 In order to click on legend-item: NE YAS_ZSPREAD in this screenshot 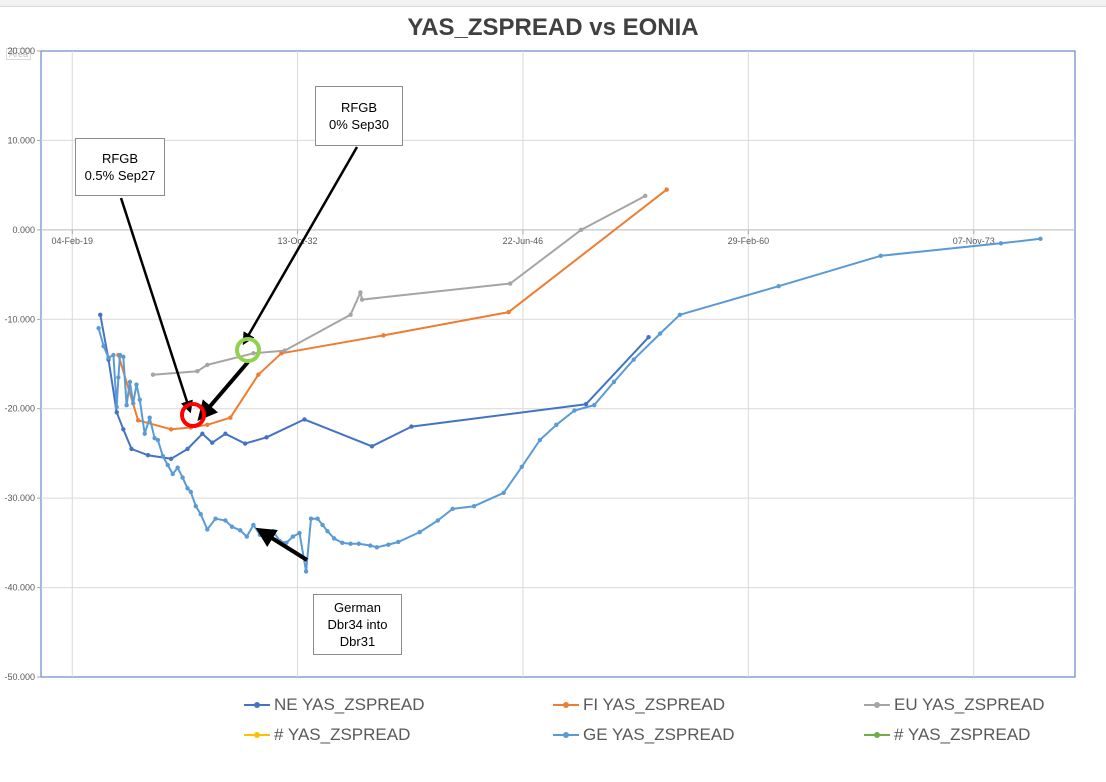, I will do `click(334, 705)`.